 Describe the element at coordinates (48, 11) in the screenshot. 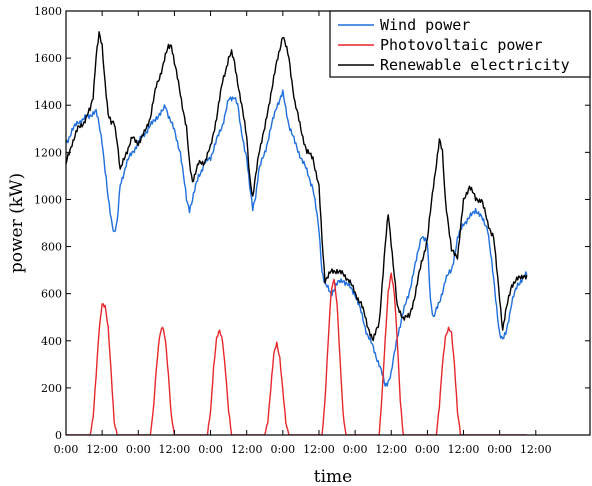

I see `y-tick-label: 1800` at that location.